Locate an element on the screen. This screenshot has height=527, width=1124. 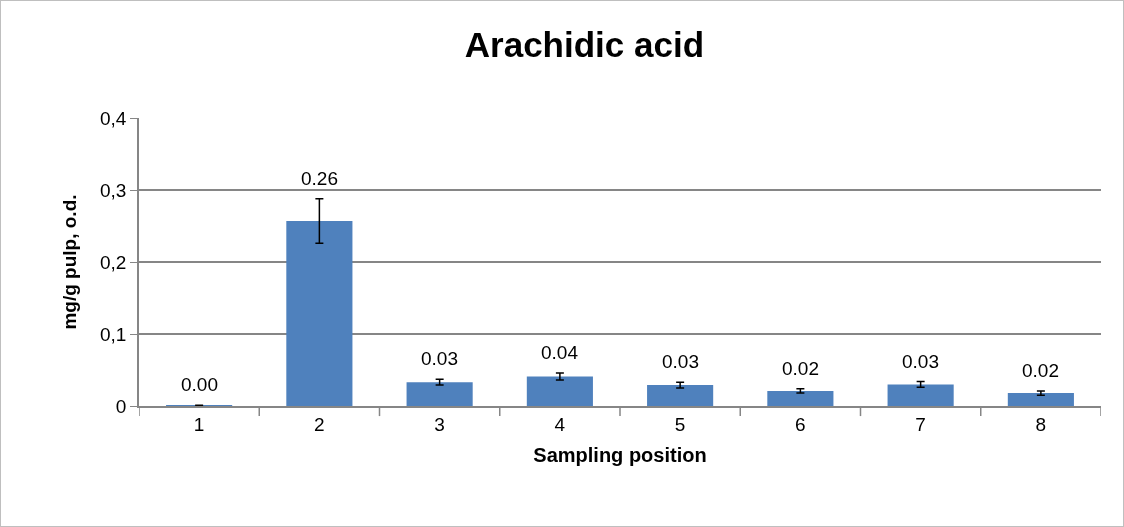
y-tick-label: 0,1 is located at coordinates (113, 334).